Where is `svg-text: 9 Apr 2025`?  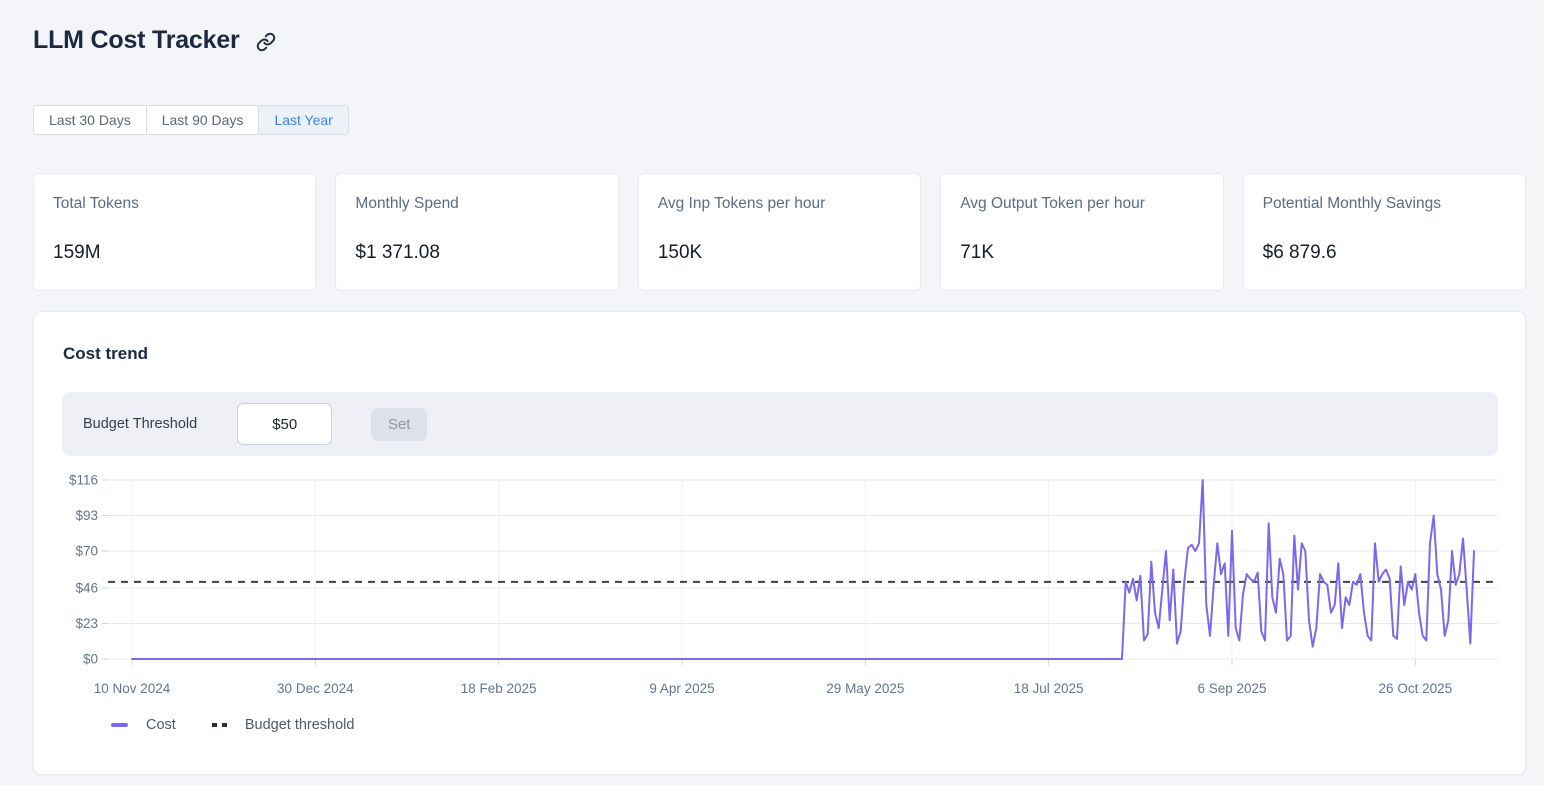
svg-text: 9 Apr 2025 is located at coordinates (681, 688).